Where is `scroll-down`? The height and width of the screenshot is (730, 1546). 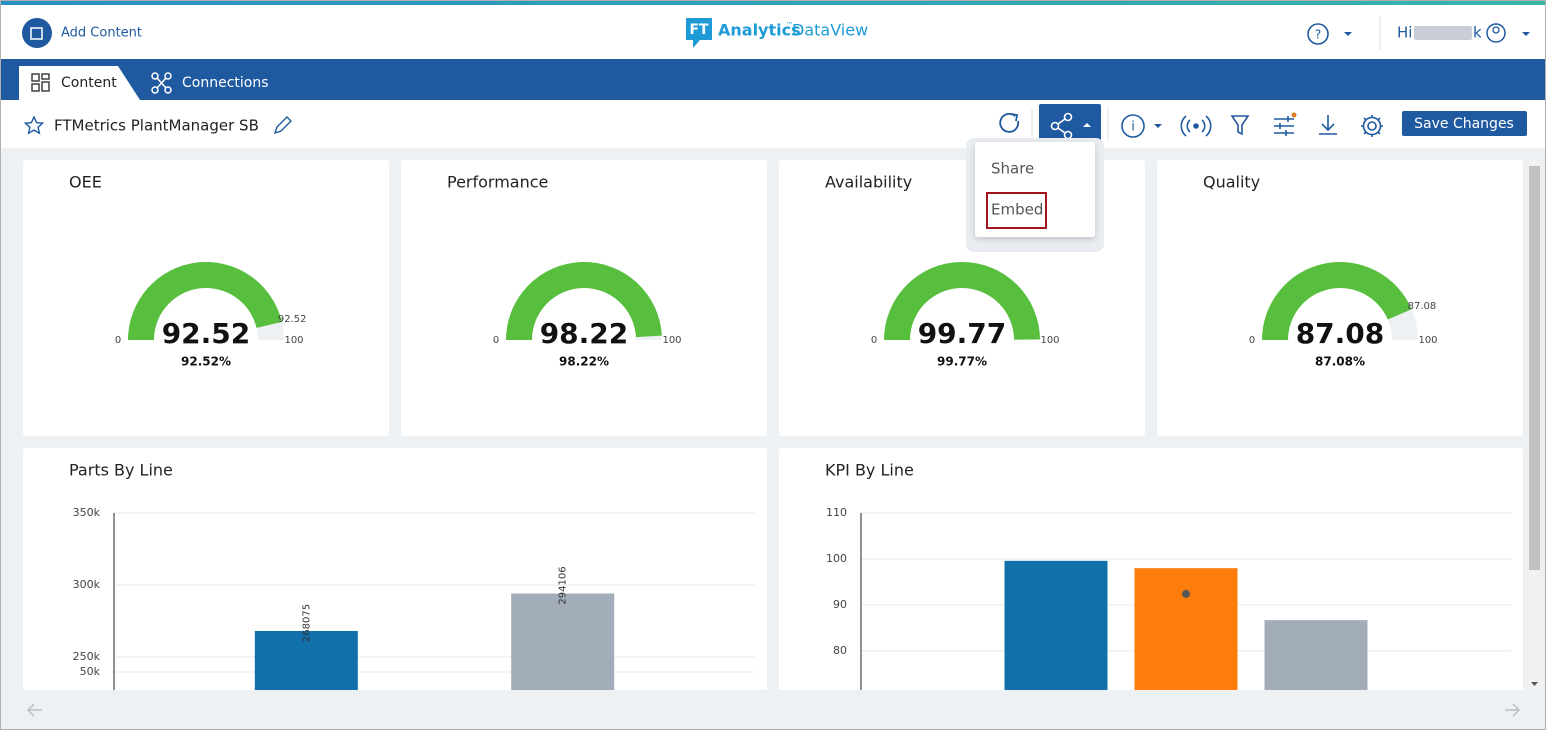
scroll-down is located at coordinates (1534, 684).